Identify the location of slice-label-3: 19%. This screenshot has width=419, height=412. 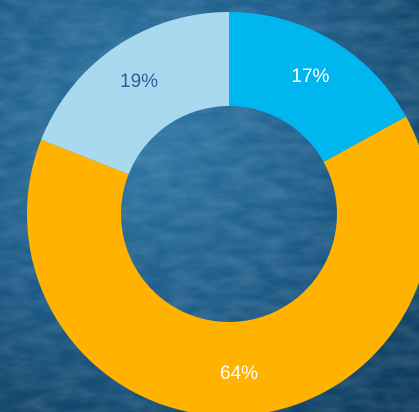
(139, 81).